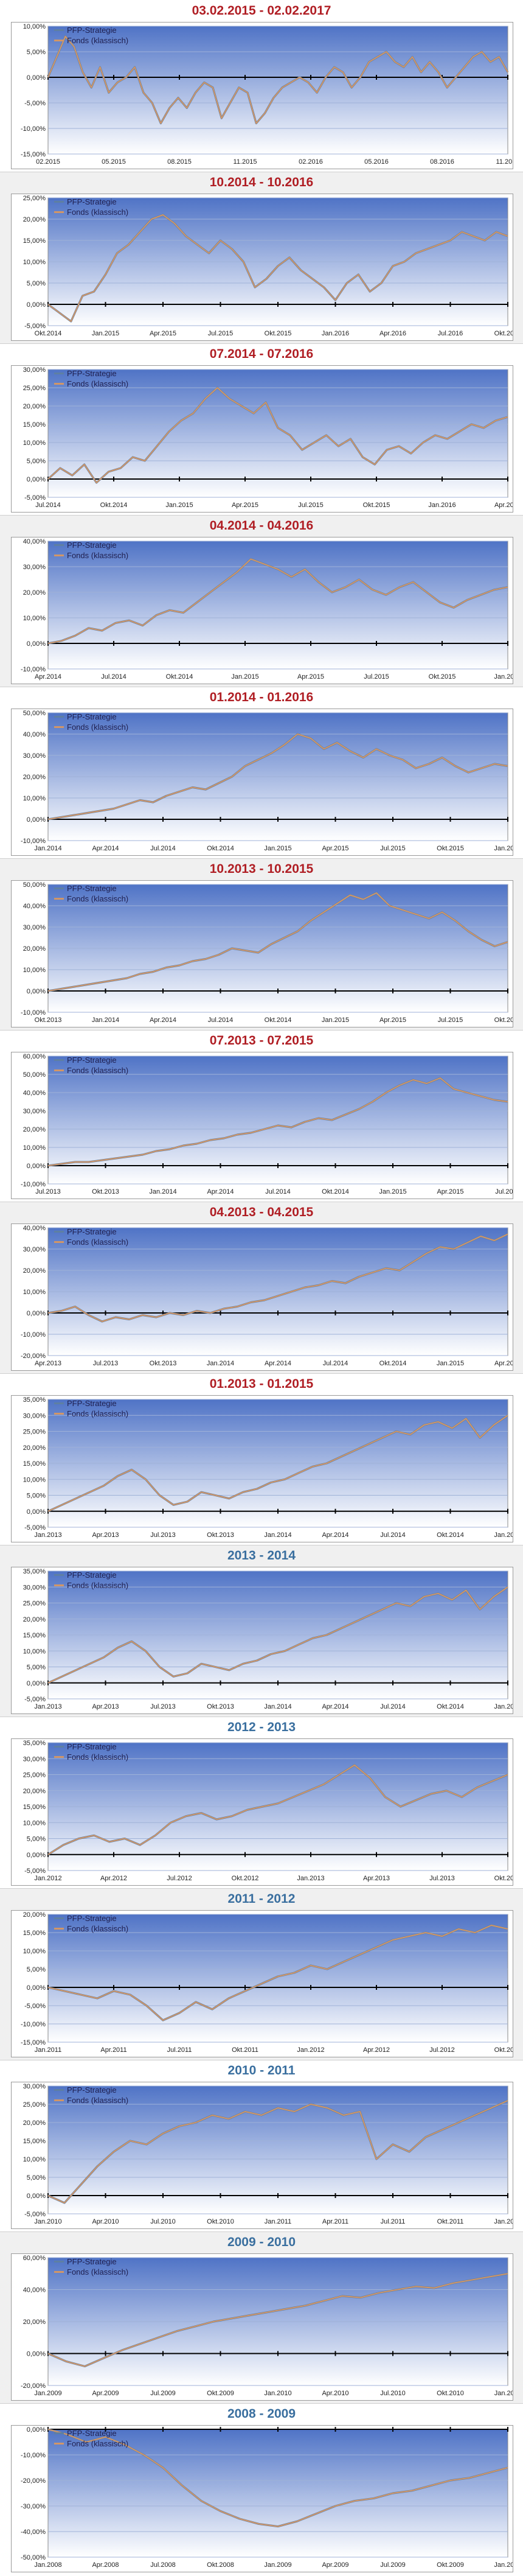 The width and height of the screenshot is (523, 2576). What do you see at coordinates (261, 1727) in the screenshot?
I see `chart-title: 2012 - 2013` at bounding box center [261, 1727].